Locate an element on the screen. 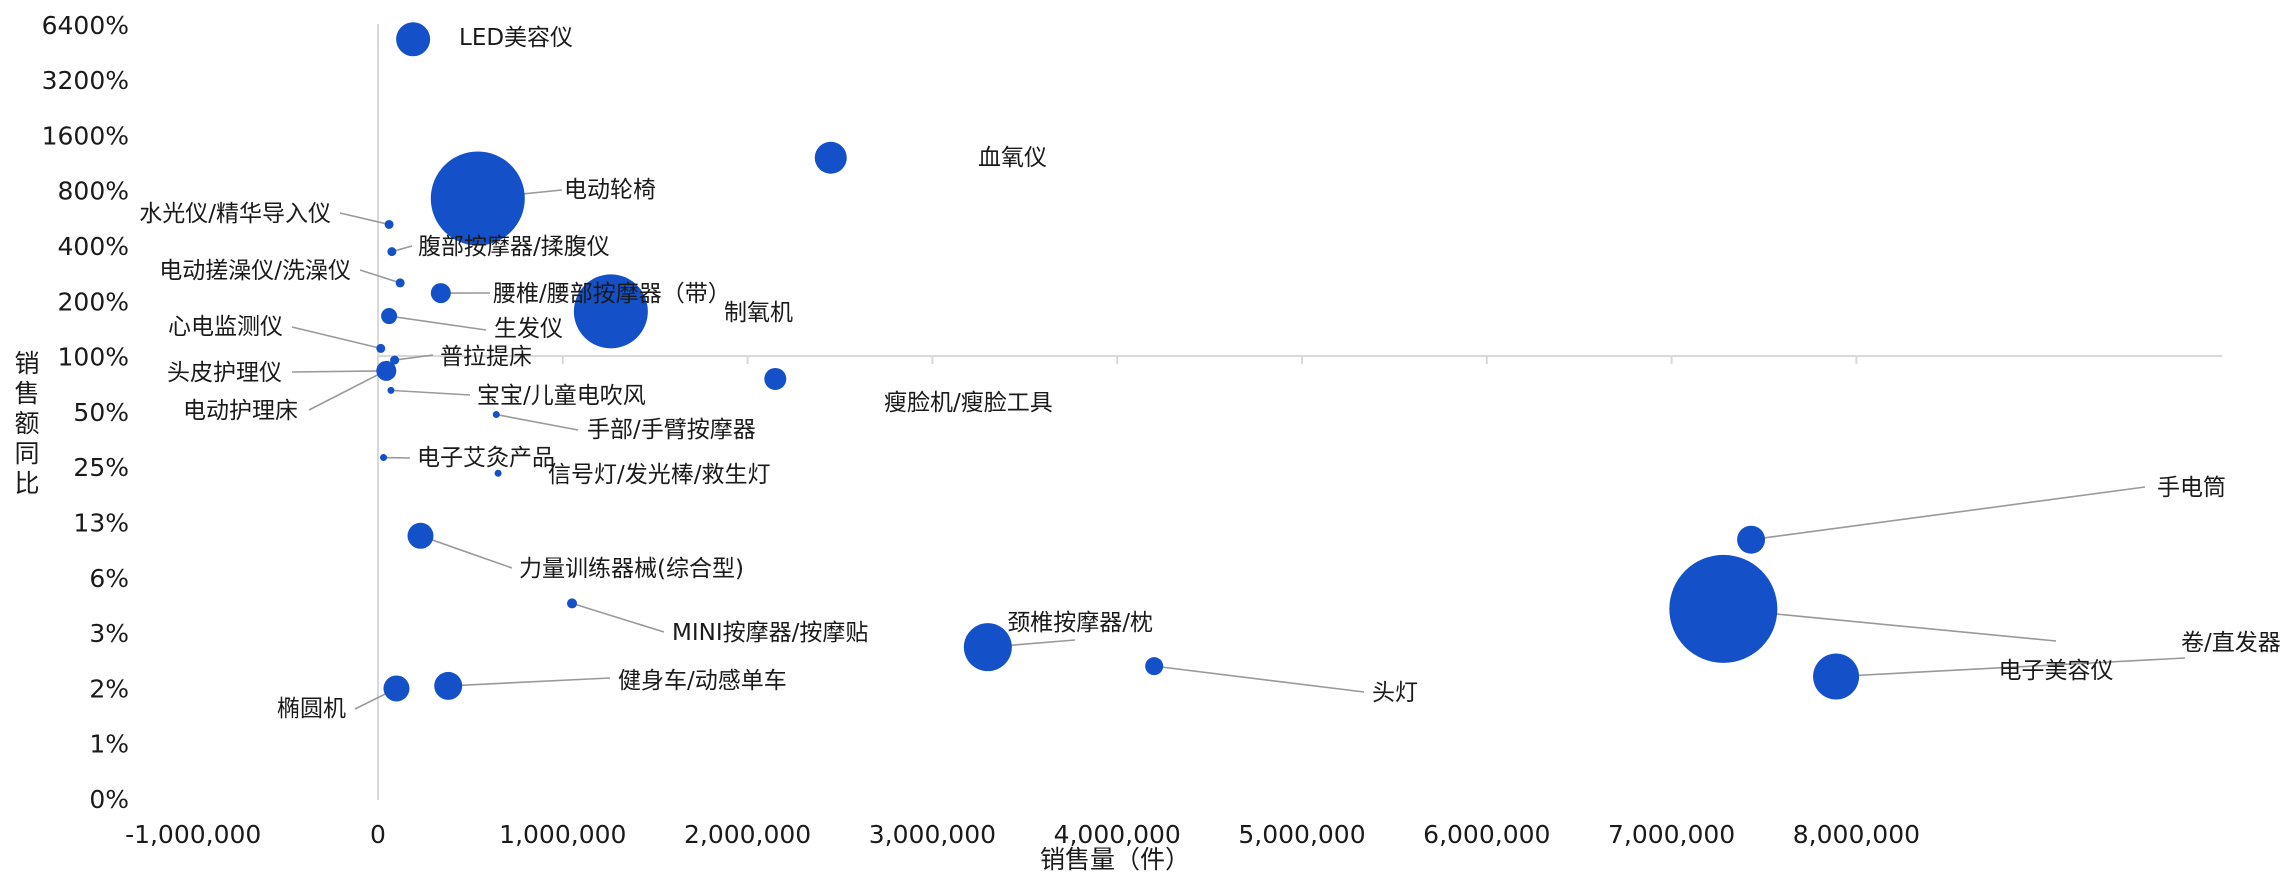  bubble-label: 宝宝/儿童电吹风 is located at coordinates (561, 396).